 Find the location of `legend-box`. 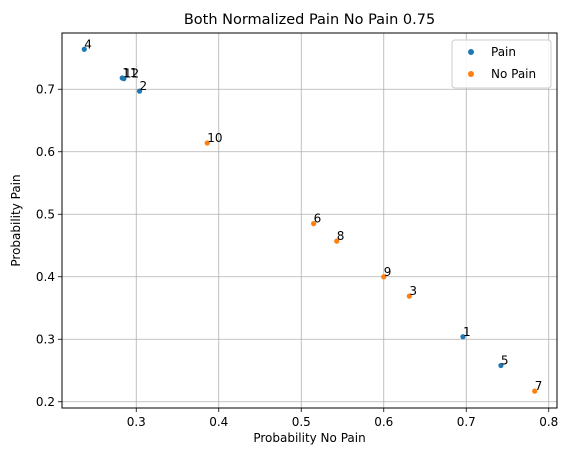

legend-box is located at coordinates (501, 64).